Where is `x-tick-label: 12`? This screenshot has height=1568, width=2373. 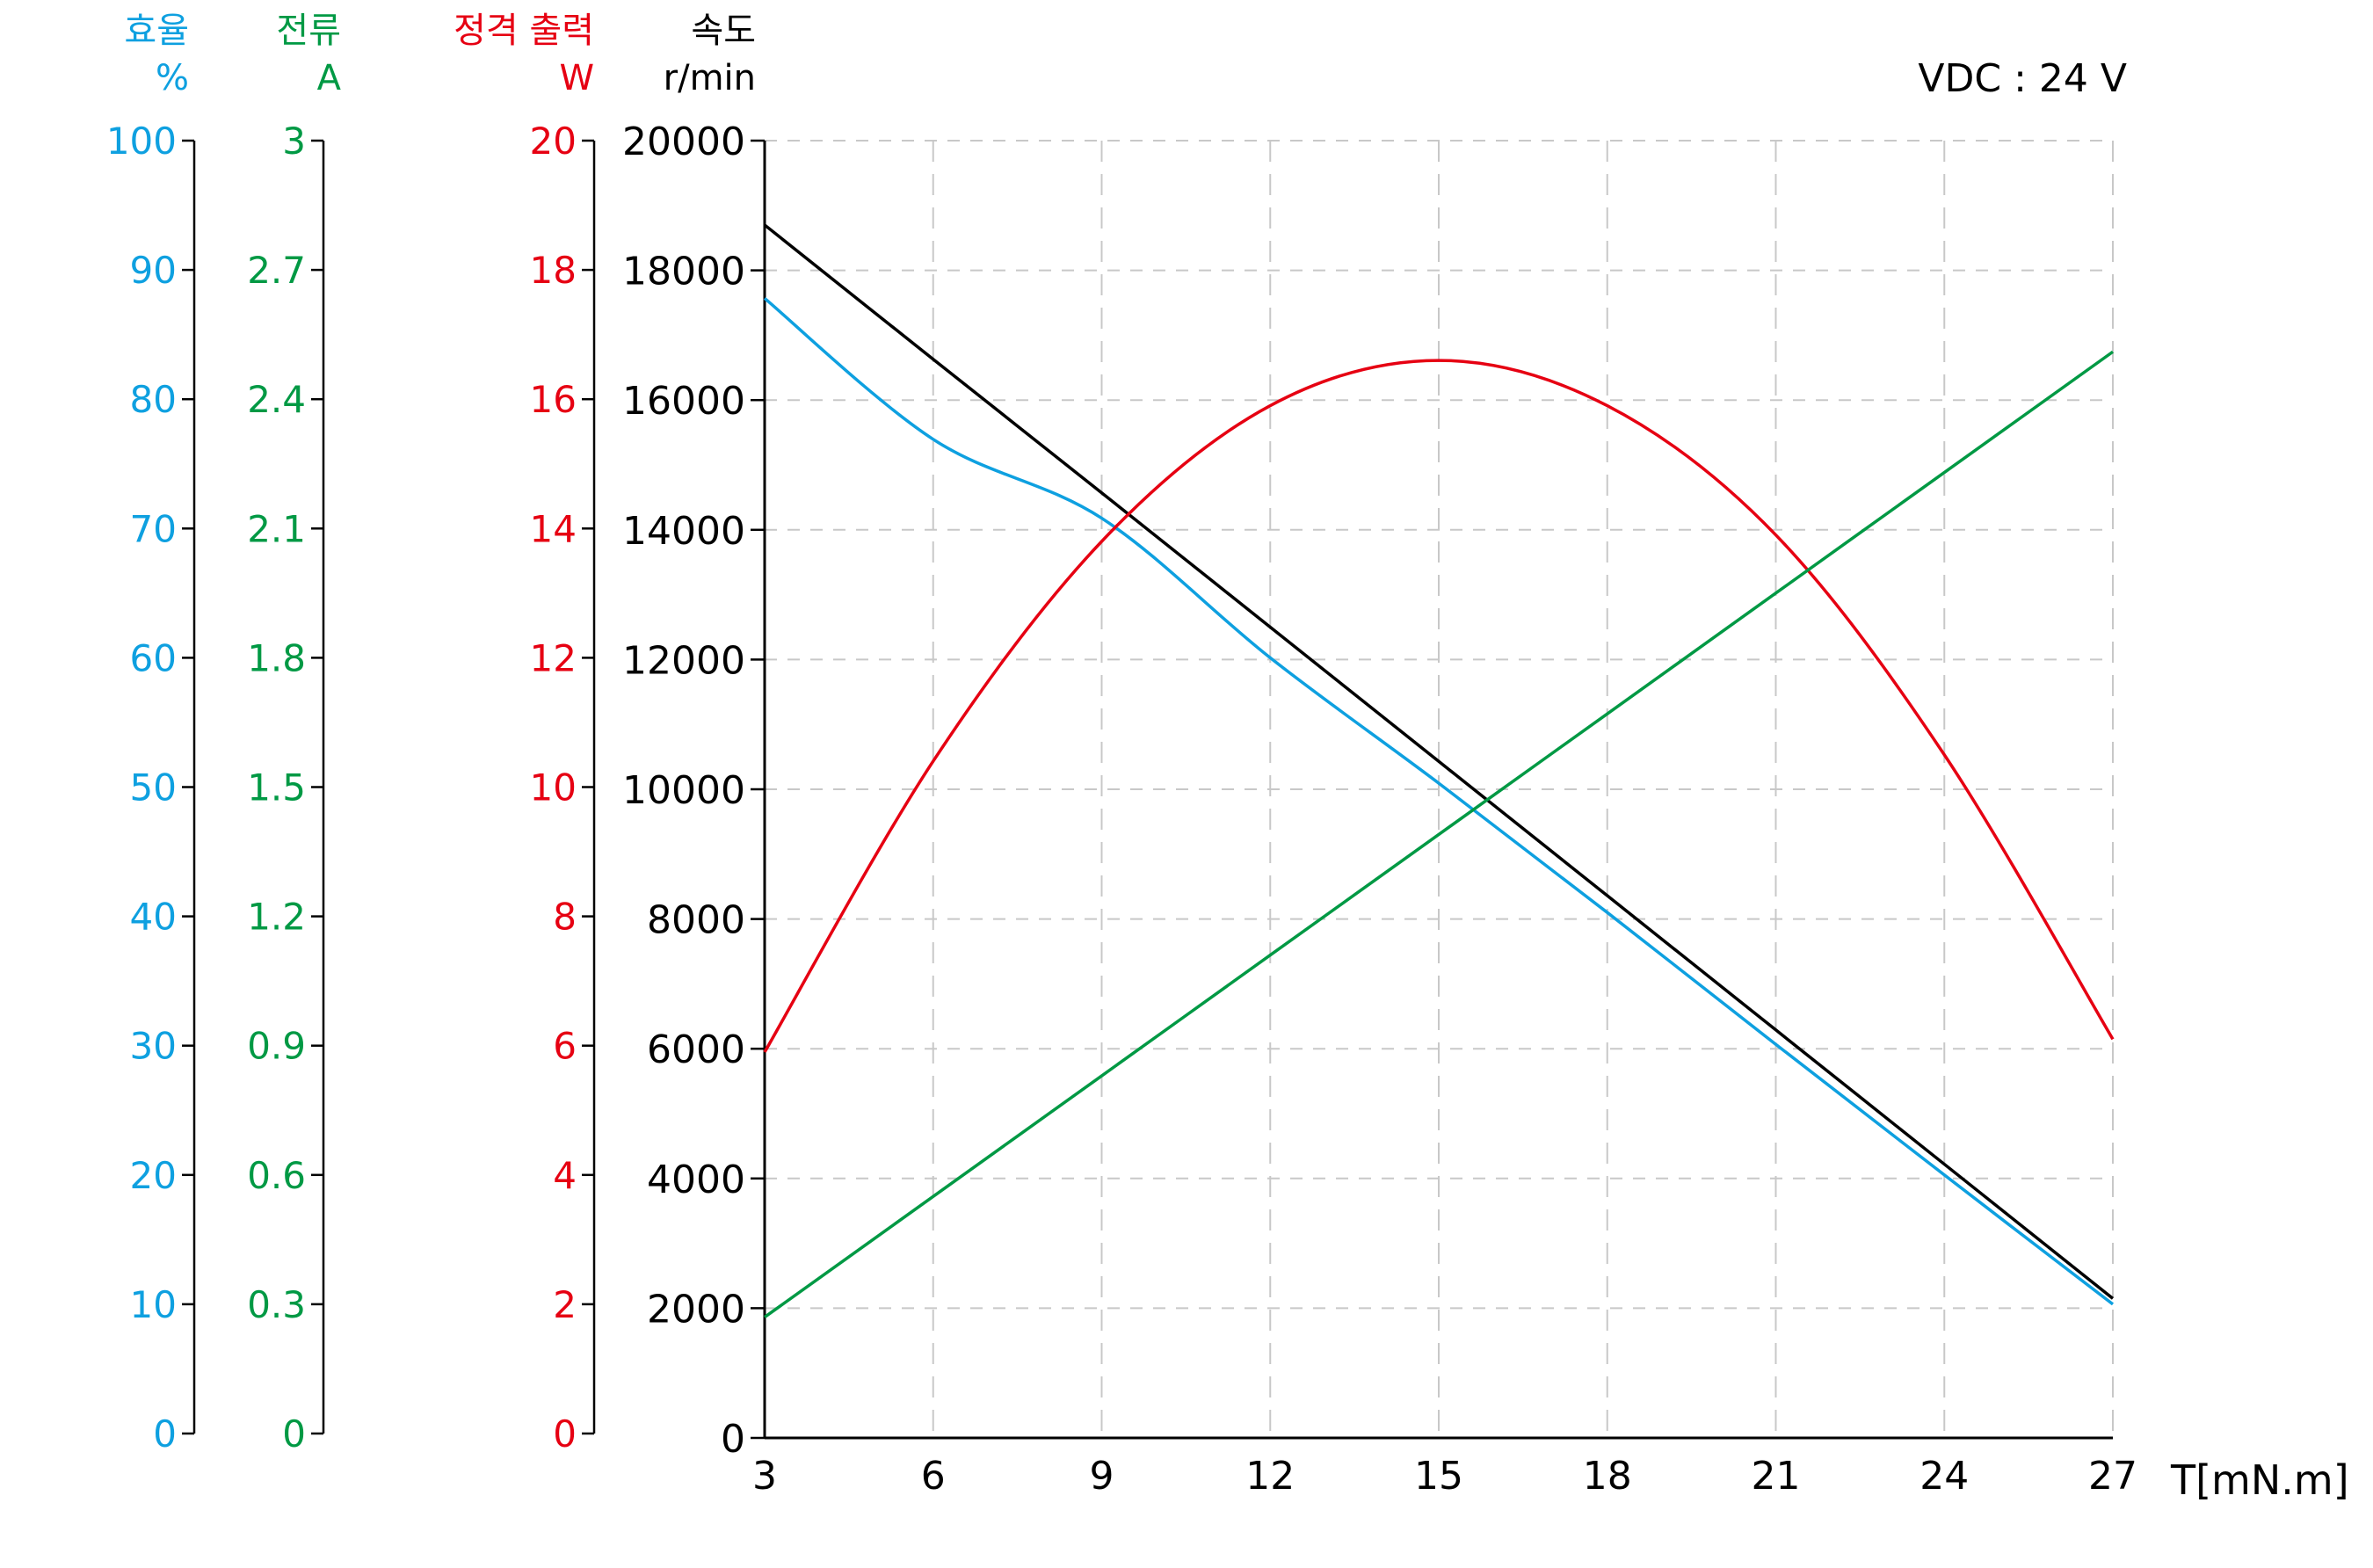 x-tick-label: 12 is located at coordinates (1270, 1476).